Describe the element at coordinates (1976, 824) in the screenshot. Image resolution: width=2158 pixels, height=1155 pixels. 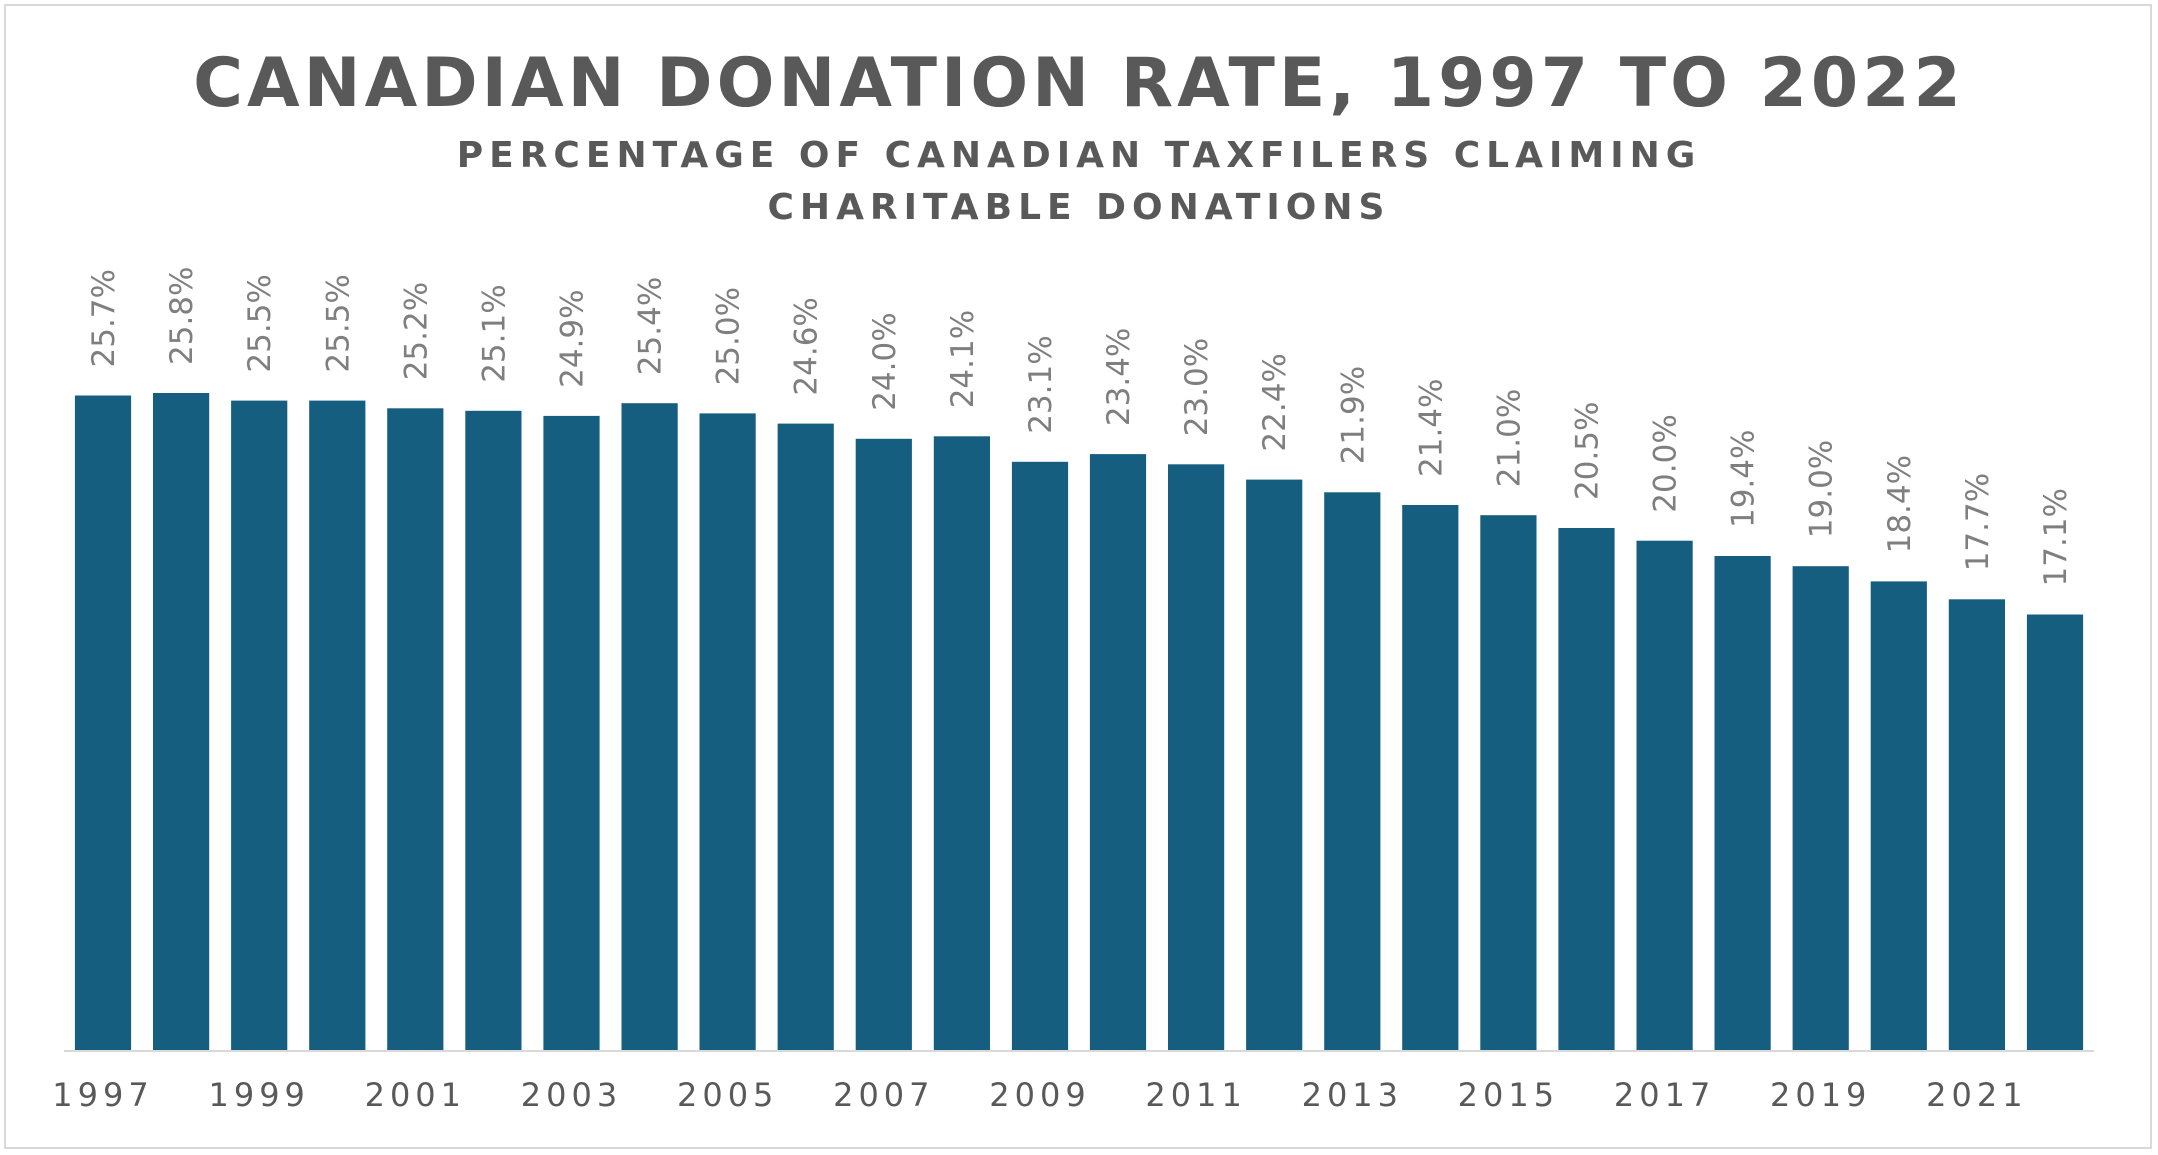
I see `bar-2021` at that location.